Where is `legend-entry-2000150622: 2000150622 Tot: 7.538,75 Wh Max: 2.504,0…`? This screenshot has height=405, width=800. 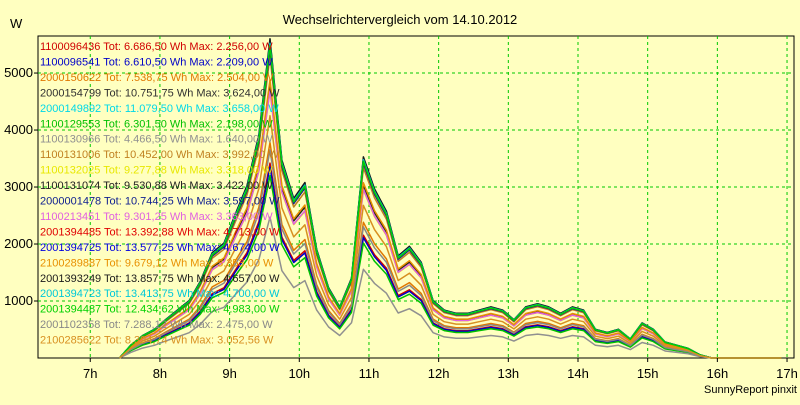
legend-entry-2000150622: 2000150622 Tot: 7.538,75 Wh Max: 2.504,0… is located at coordinates (157, 78).